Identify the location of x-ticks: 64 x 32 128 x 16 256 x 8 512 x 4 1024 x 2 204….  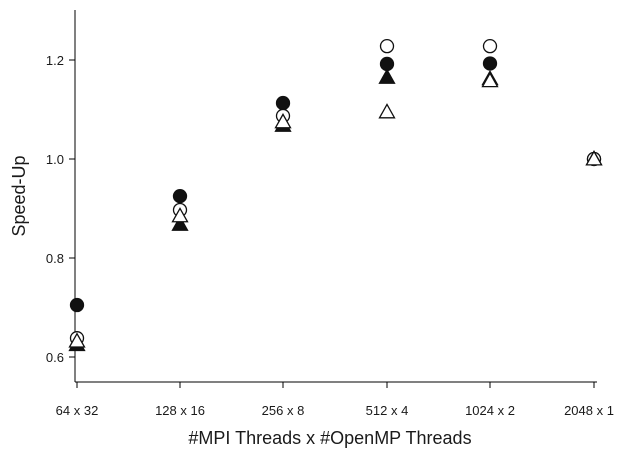
(335, 400).